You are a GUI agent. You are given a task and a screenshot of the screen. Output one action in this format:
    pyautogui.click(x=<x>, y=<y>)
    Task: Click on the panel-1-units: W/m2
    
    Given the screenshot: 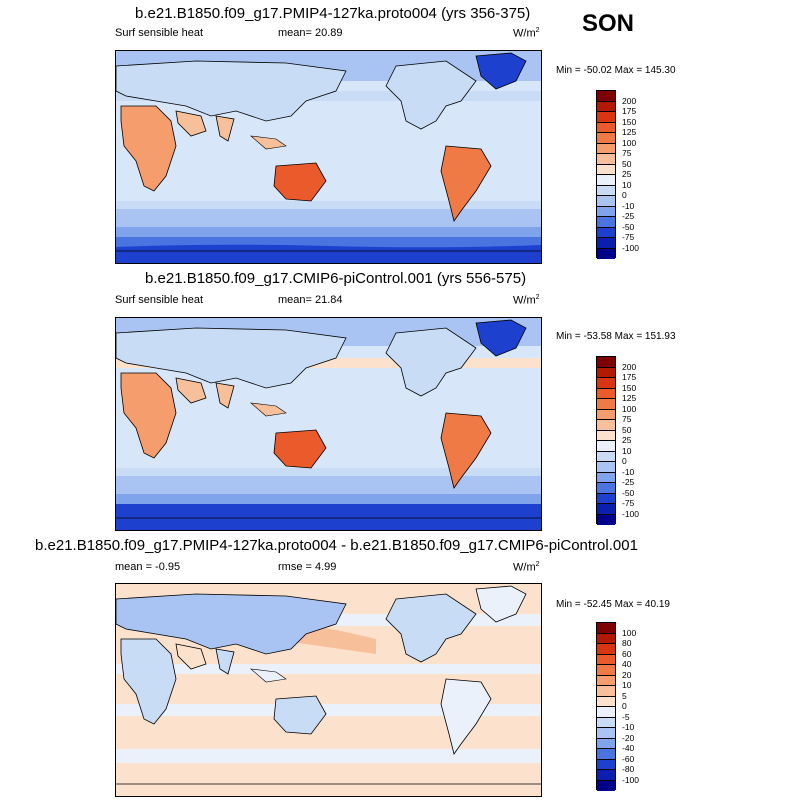 What is the action you would take?
    pyautogui.click(x=526, y=33)
    